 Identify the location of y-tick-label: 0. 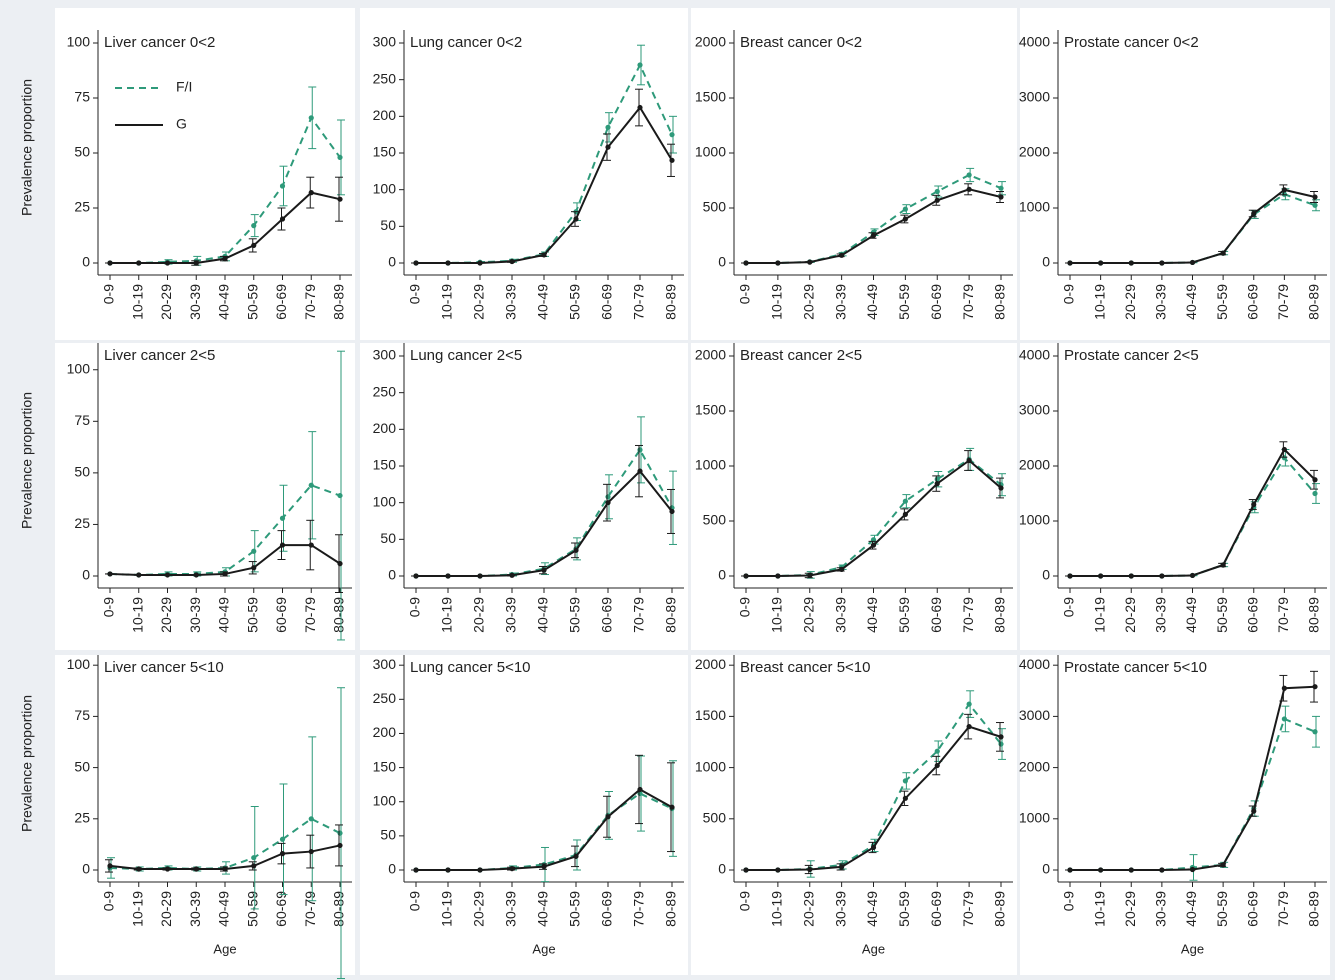
(722, 869).